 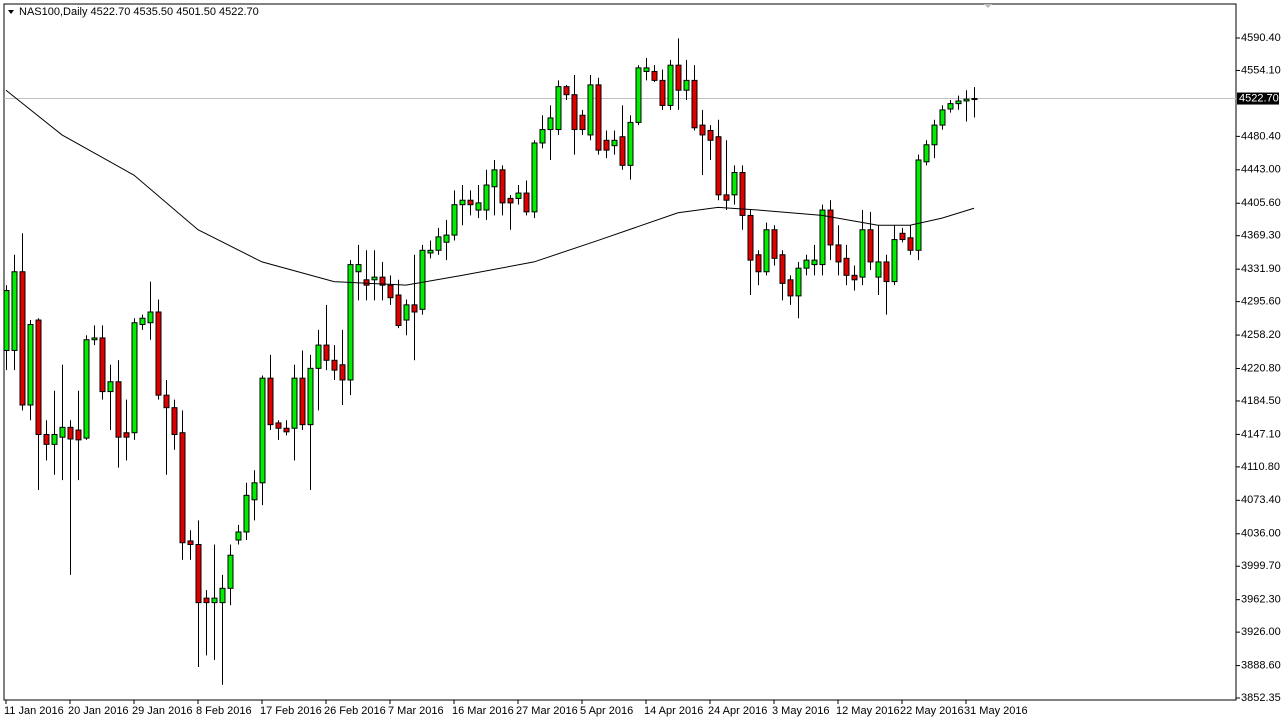 What do you see at coordinates (483, 711) in the screenshot?
I see `x-tick-label: 16 Mar 2016` at bounding box center [483, 711].